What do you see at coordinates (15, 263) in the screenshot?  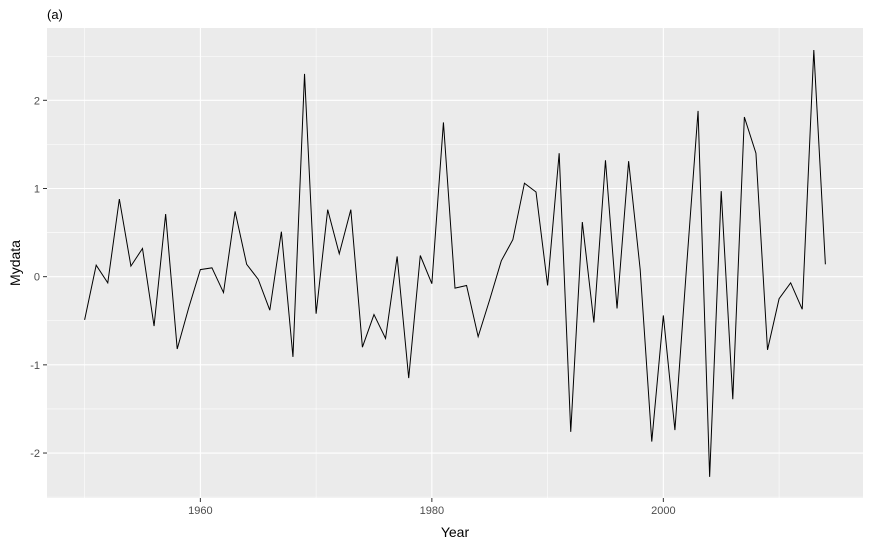 I see `y-axis-title: Mydata` at bounding box center [15, 263].